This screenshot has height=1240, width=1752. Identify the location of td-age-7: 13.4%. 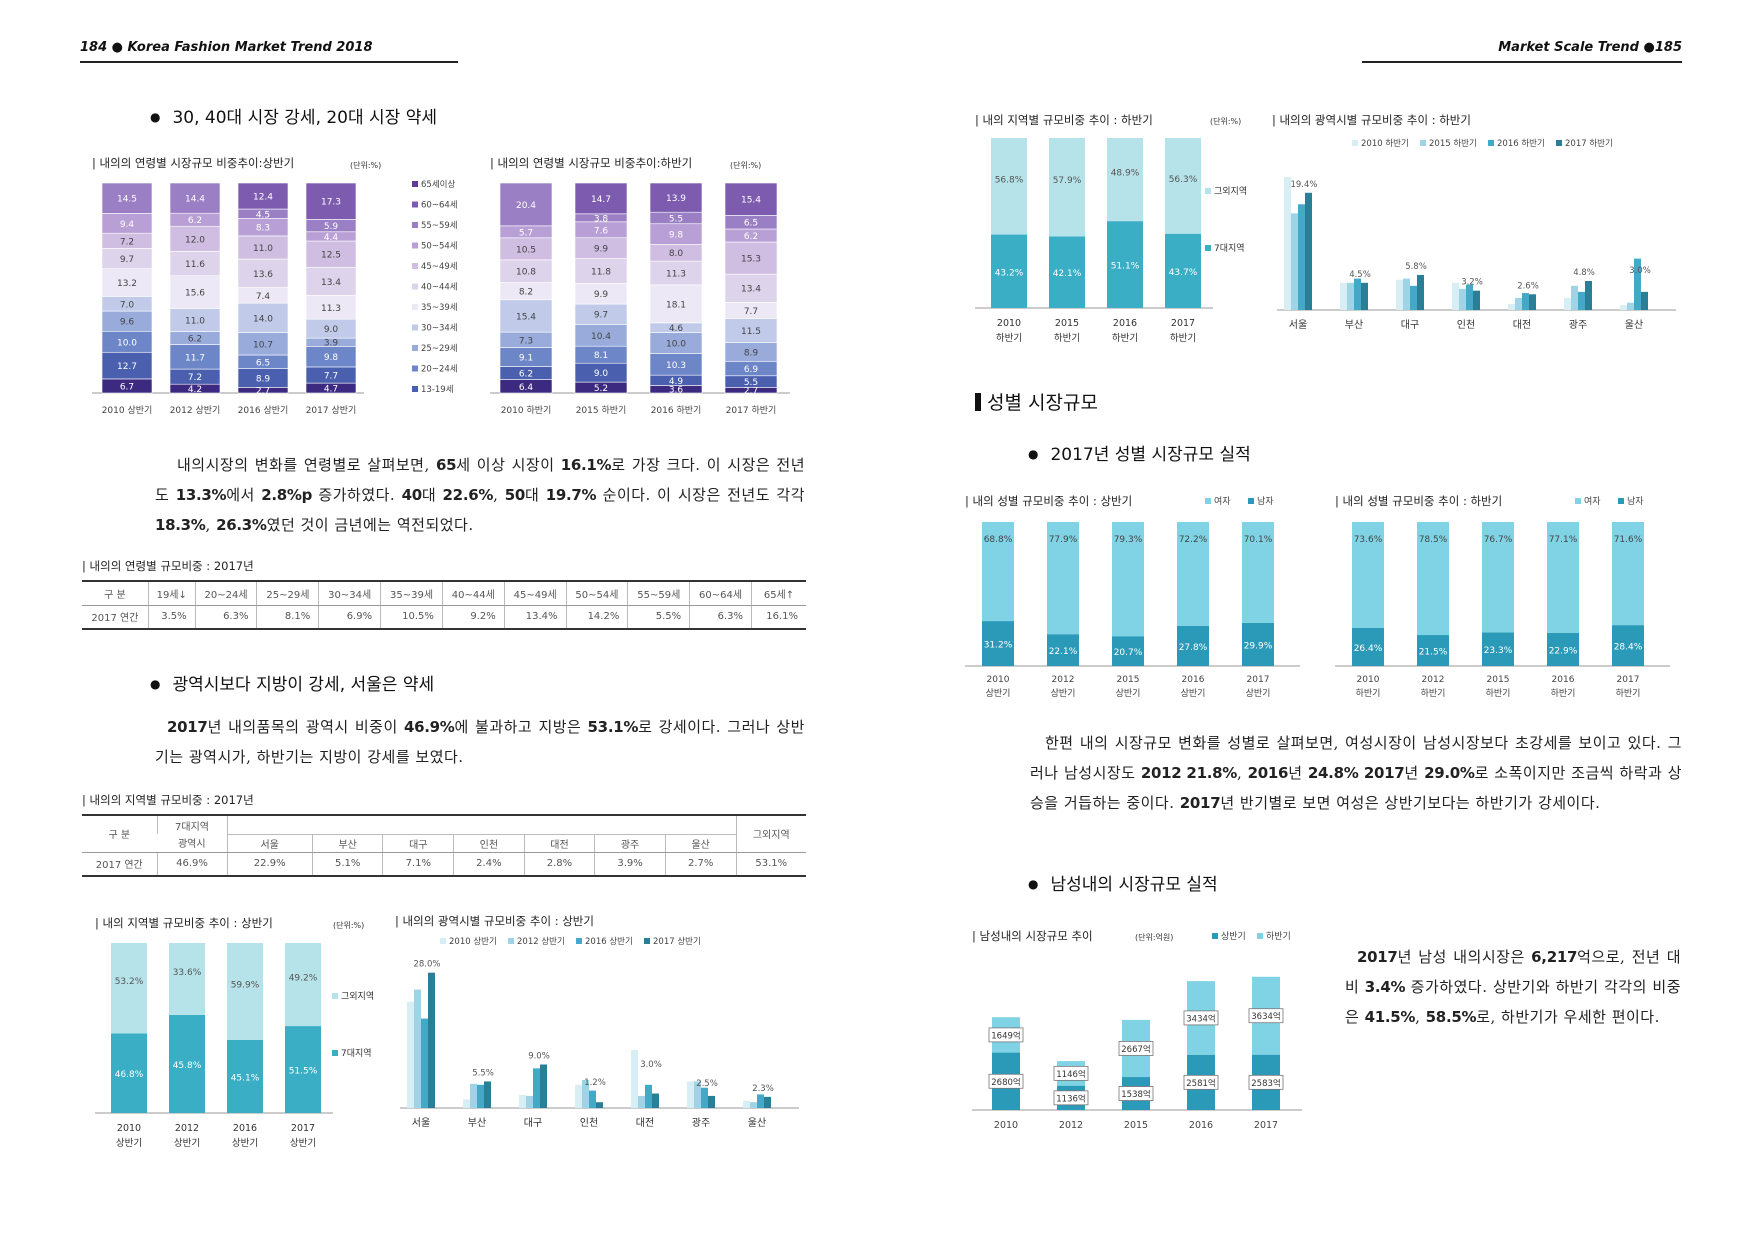
(535, 616).